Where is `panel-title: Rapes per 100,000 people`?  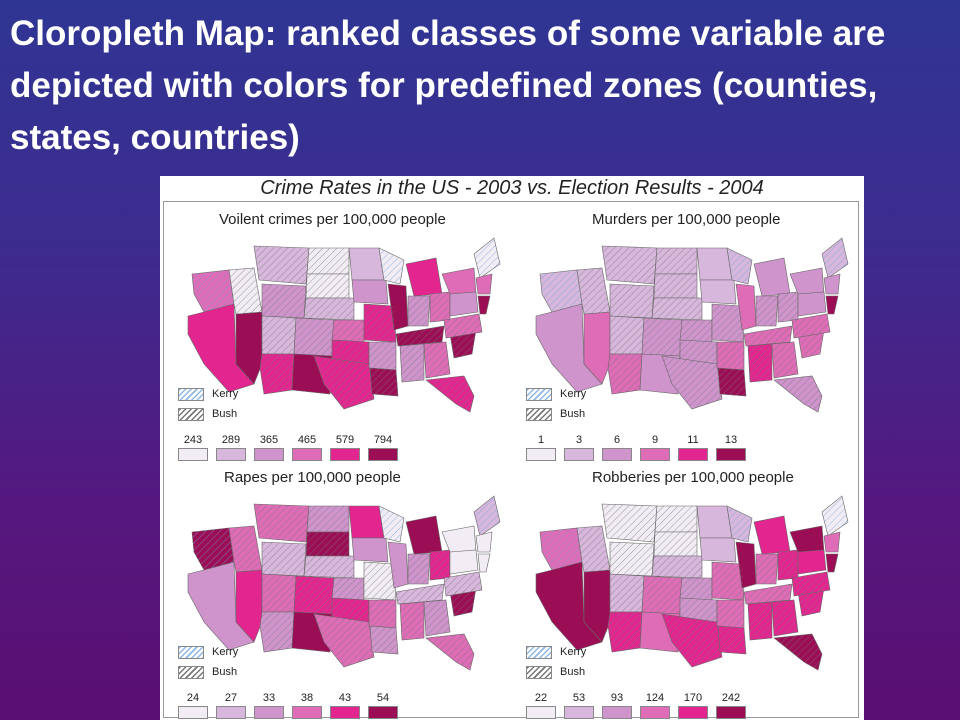 panel-title: Rapes per 100,000 people is located at coordinates (312, 477).